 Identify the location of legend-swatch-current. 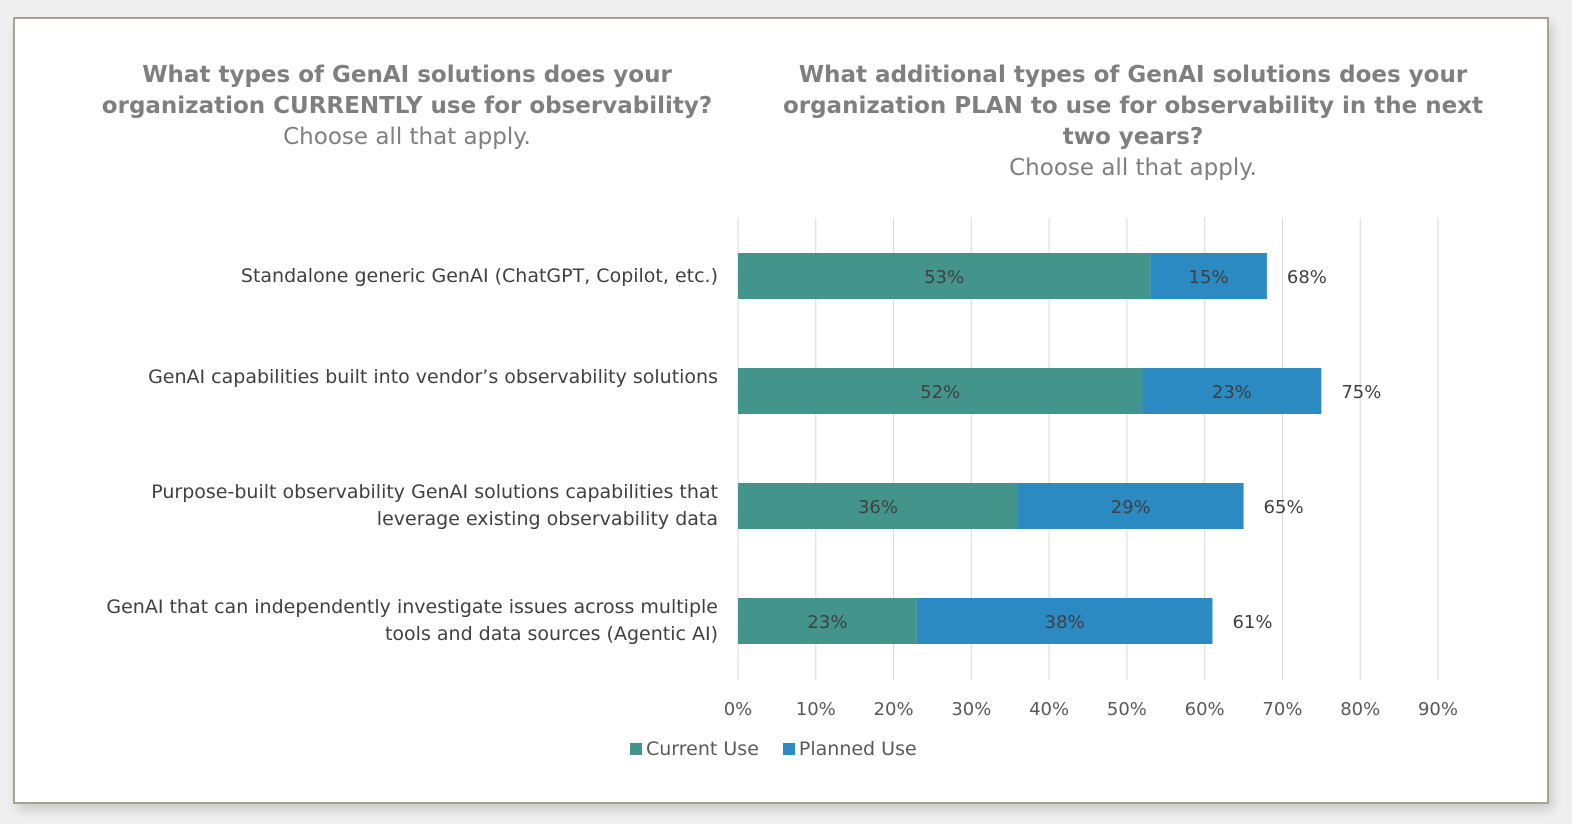
(636, 749).